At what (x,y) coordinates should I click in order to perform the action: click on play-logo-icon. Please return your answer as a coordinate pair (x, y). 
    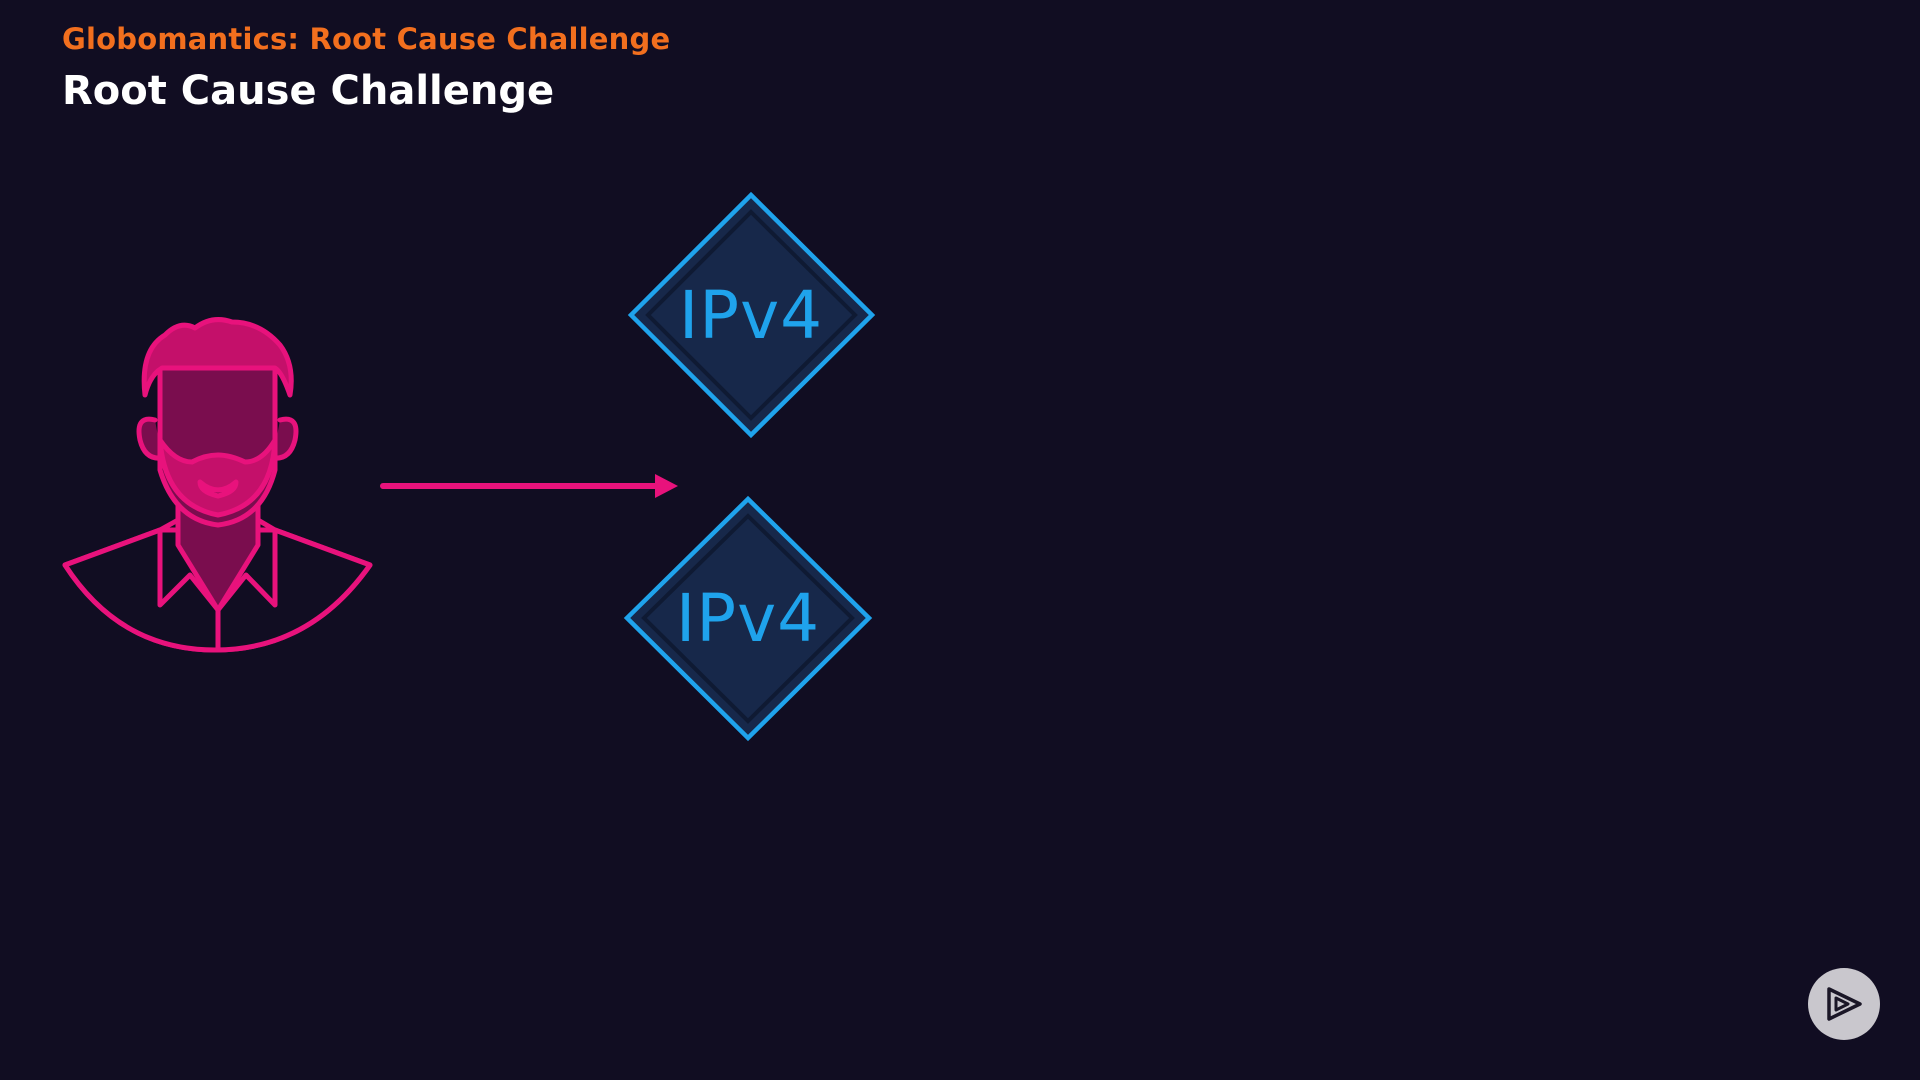
    Looking at the image, I should click on (1844, 1004).